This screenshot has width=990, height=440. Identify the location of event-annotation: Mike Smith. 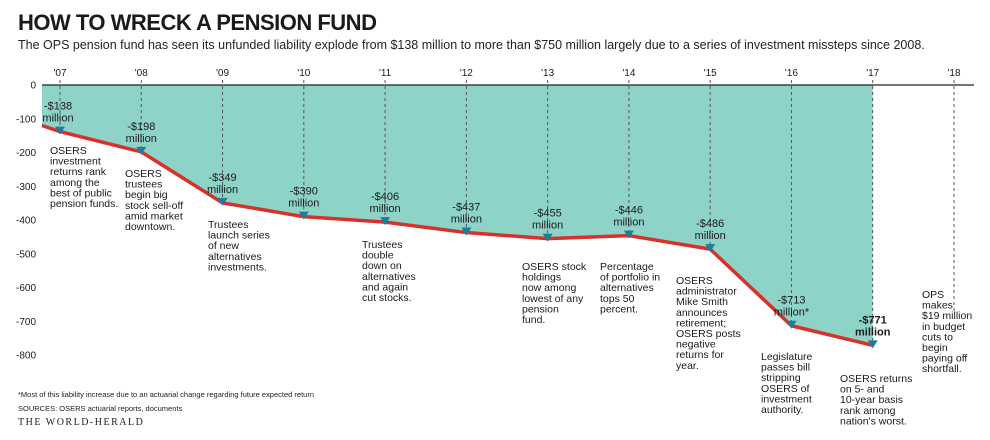
(702, 302).